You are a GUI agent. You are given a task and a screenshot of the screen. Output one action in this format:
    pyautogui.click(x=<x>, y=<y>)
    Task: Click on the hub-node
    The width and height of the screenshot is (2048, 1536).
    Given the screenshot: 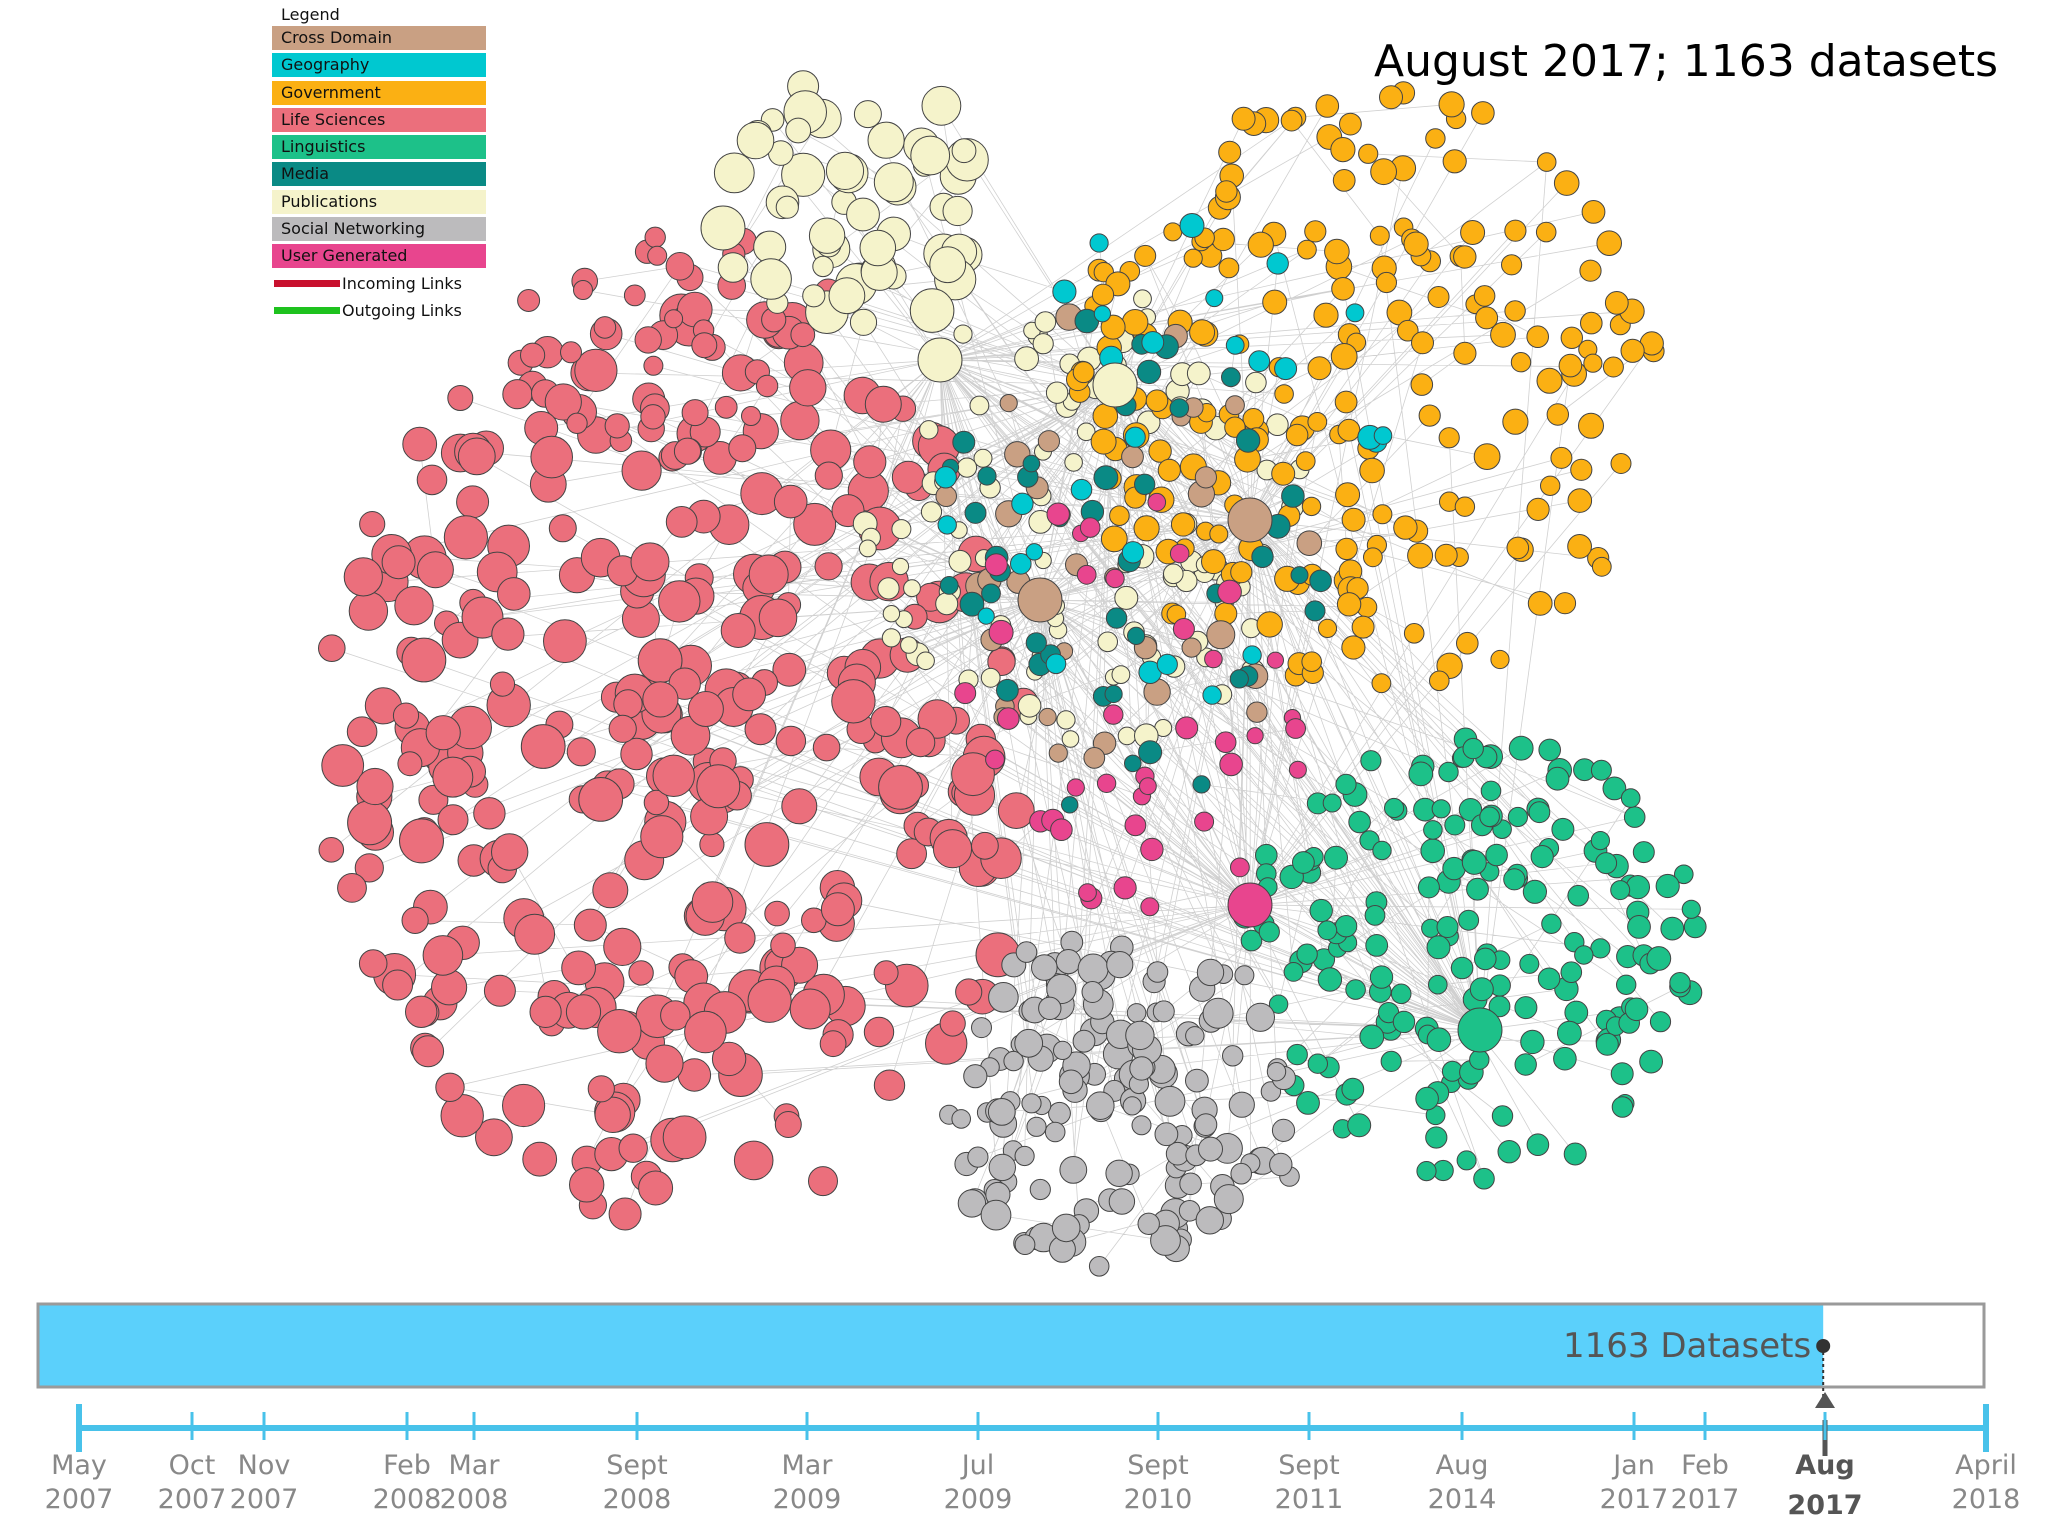 What is the action you would take?
    pyautogui.click(x=1040, y=600)
    